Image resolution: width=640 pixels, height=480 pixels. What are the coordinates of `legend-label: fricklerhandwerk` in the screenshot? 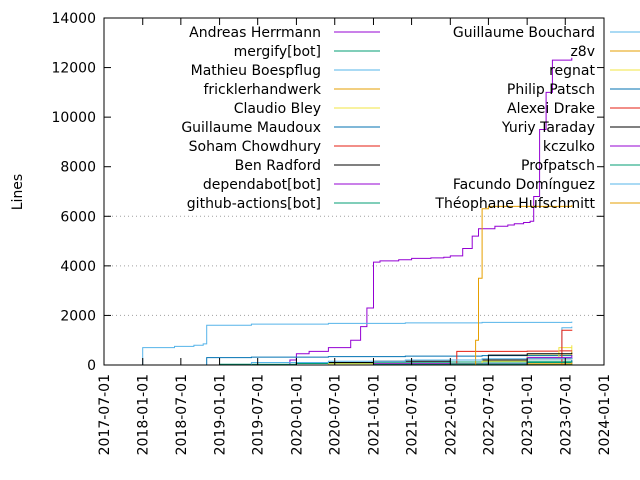 It's located at (262, 90).